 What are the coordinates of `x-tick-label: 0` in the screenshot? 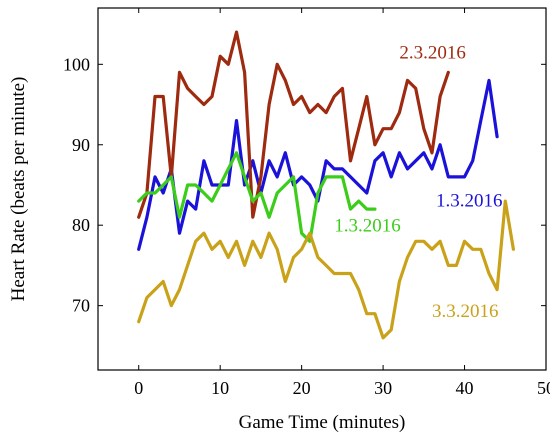 It's located at (138, 388).